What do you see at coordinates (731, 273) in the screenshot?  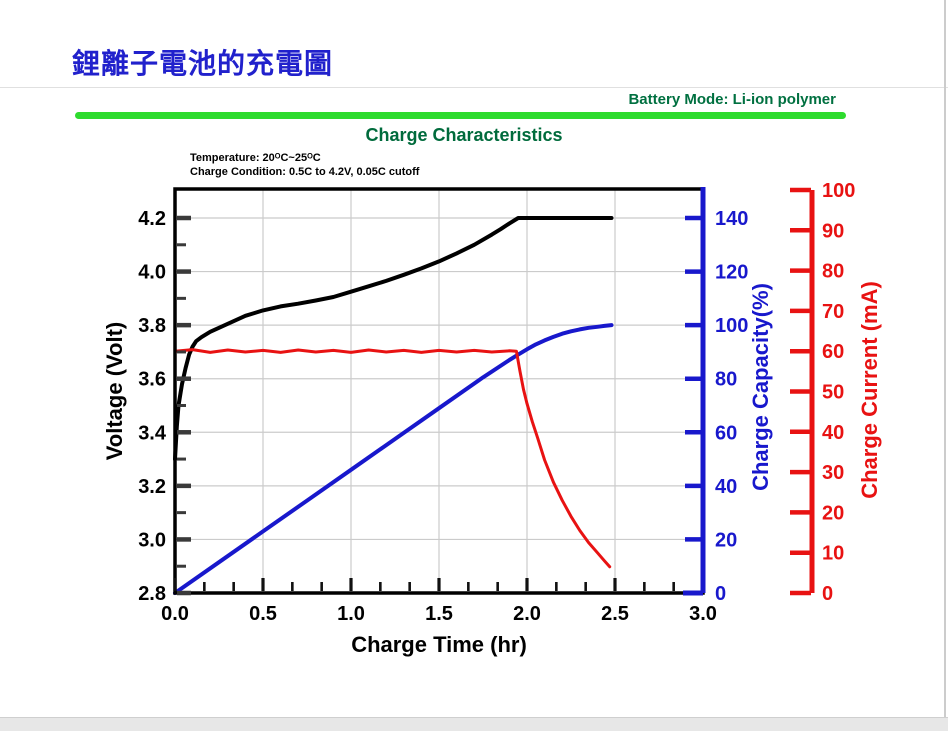 I see `svg-text: 120` at bounding box center [731, 273].